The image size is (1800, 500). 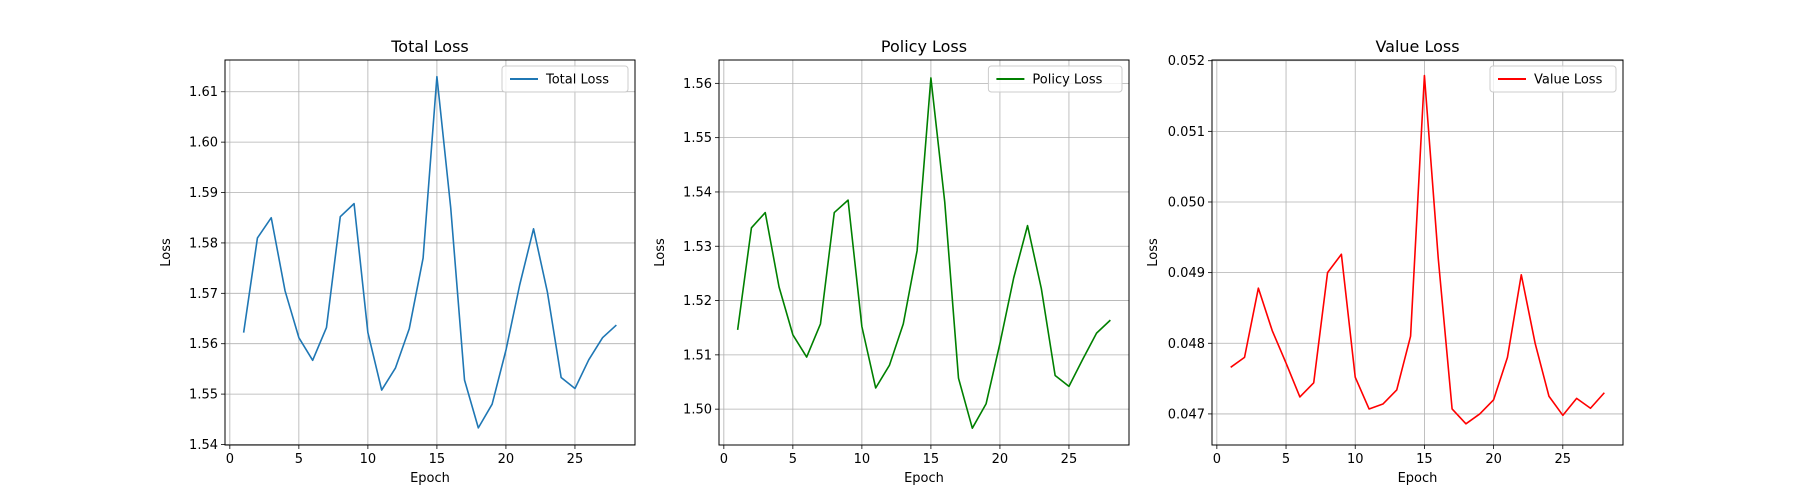 What do you see at coordinates (203, 243) in the screenshot?
I see `y-tick-label: 1.58` at bounding box center [203, 243].